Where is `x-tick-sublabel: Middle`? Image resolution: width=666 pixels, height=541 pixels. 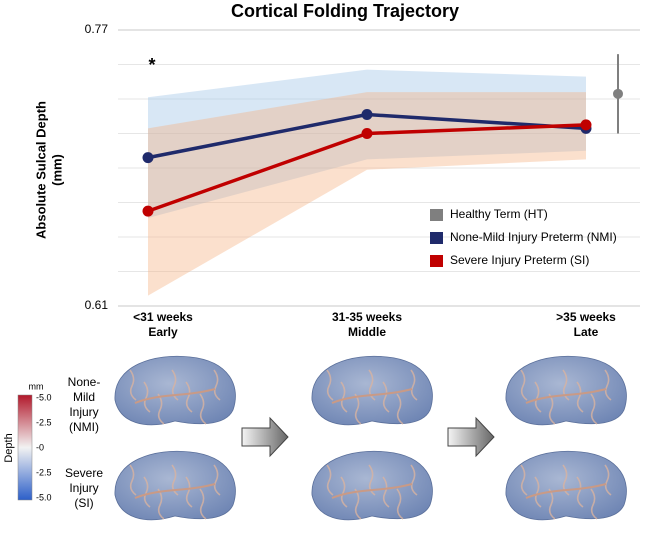
x-tick-sublabel: Middle is located at coordinates (367, 332).